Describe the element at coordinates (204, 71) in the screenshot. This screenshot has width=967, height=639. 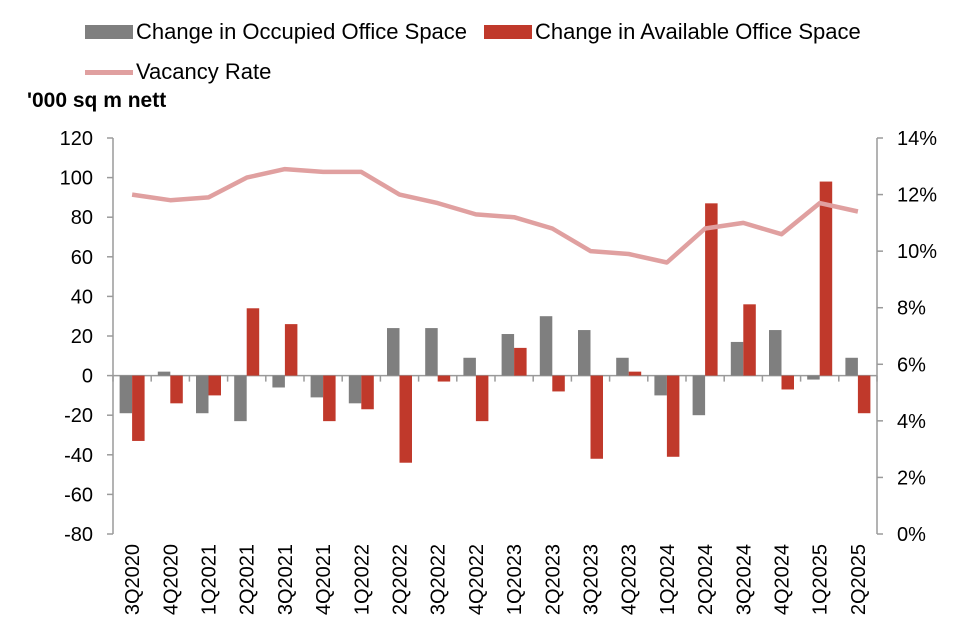
I see `legend-label-vacancy: Vacancy Rate` at that location.